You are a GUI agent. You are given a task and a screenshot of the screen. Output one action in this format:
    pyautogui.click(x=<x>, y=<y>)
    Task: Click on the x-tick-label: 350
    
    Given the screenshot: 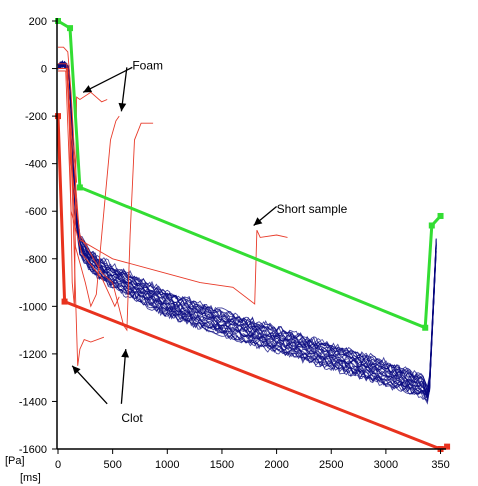 What is the action you would take?
    pyautogui.click(x=440, y=465)
    